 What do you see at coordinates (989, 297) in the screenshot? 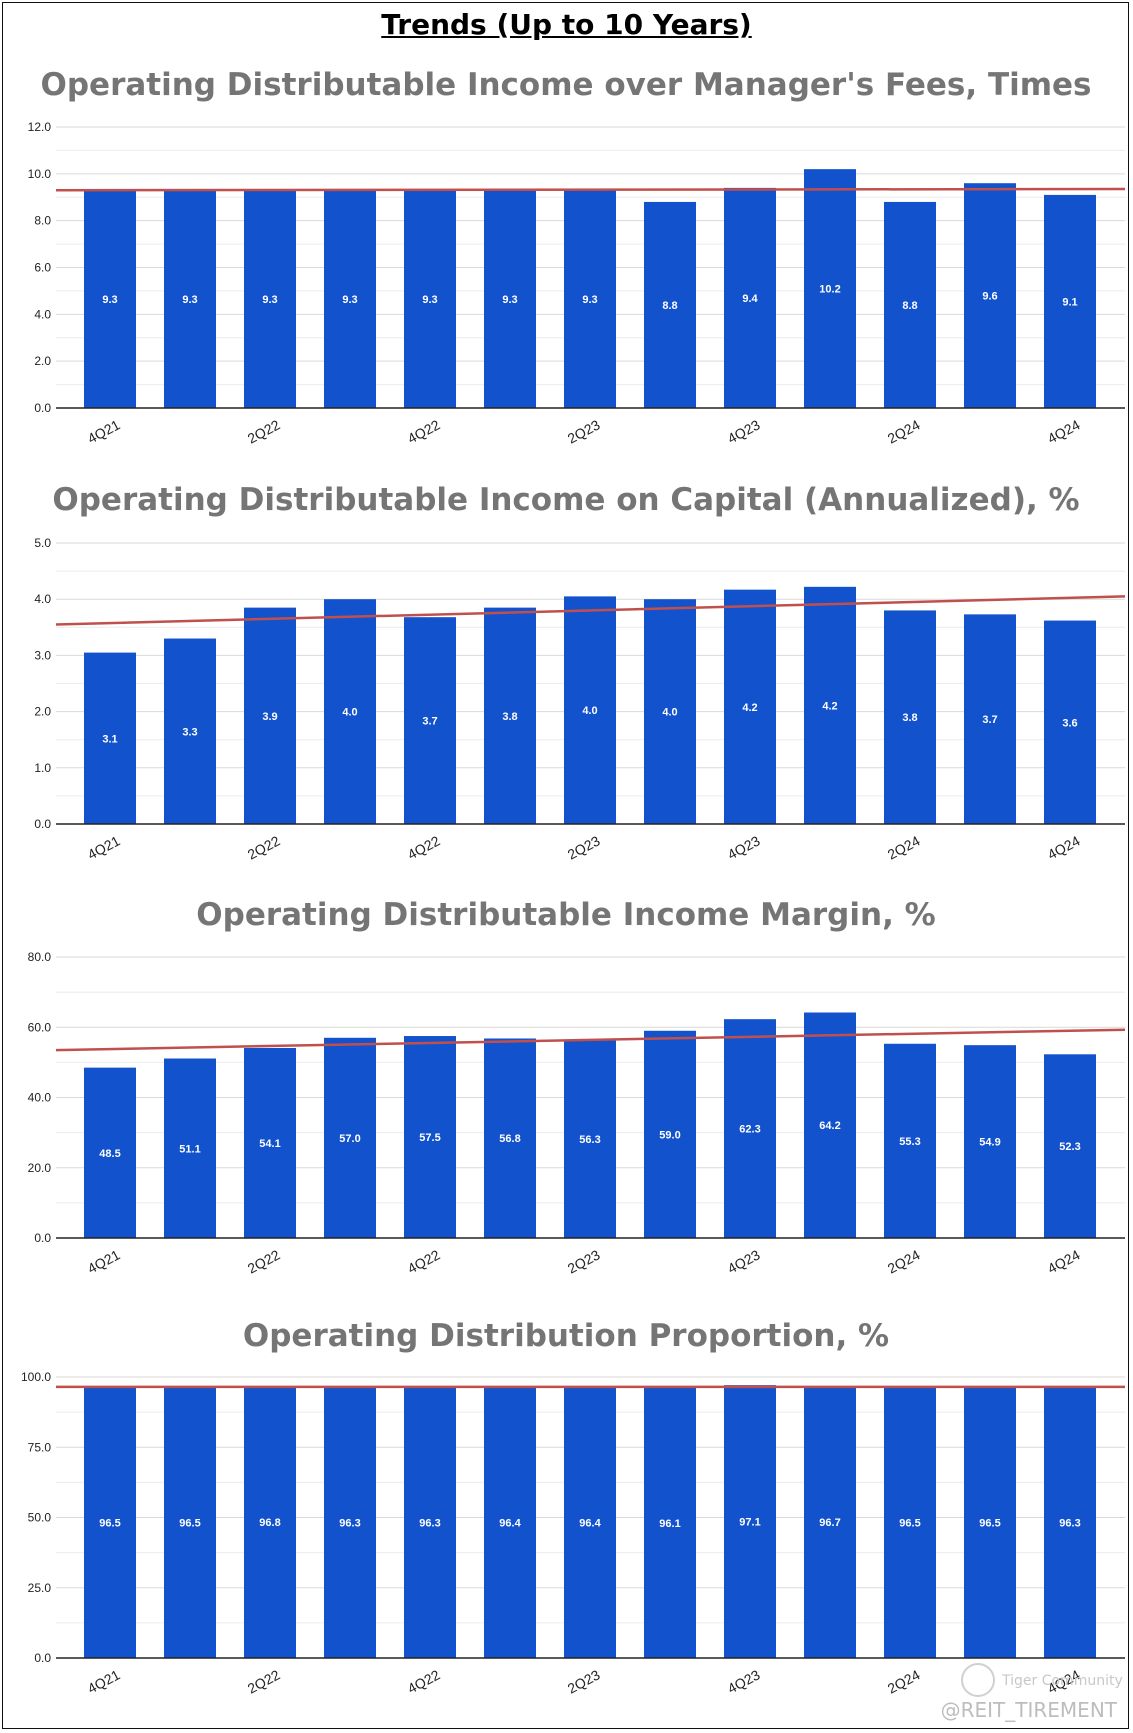
I see `data-label: 9.6` at bounding box center [989, 297].